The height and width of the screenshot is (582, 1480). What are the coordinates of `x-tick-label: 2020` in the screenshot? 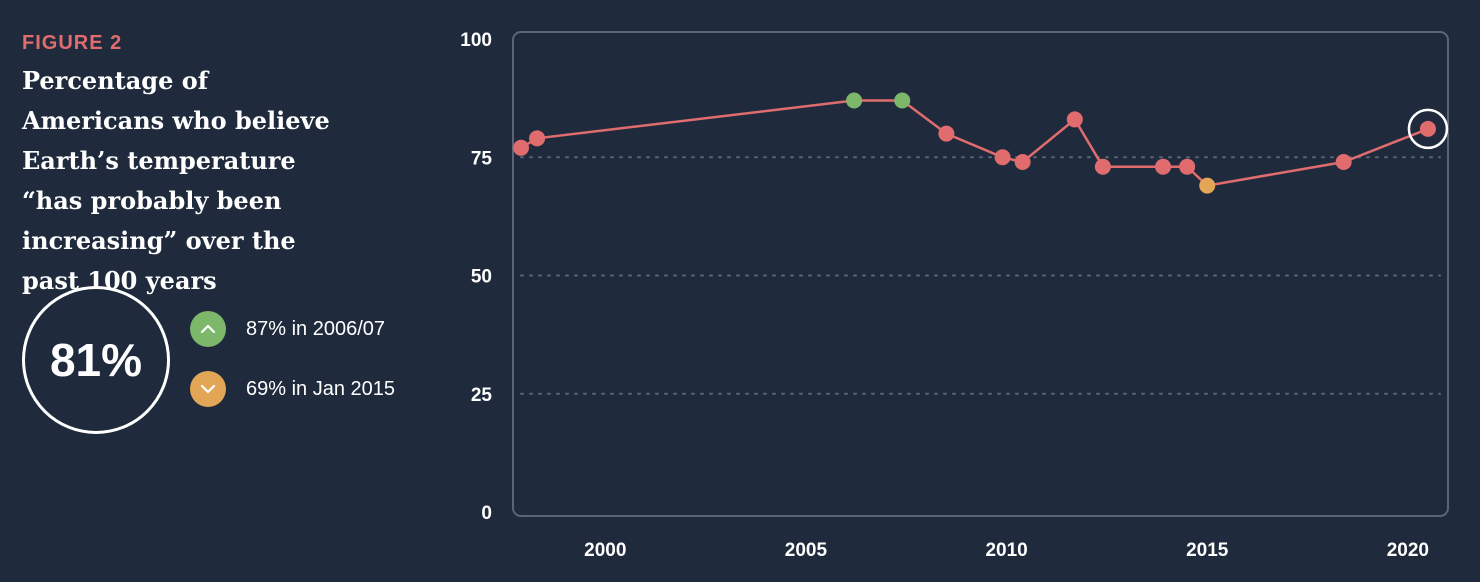 It's located at (1408, 550).